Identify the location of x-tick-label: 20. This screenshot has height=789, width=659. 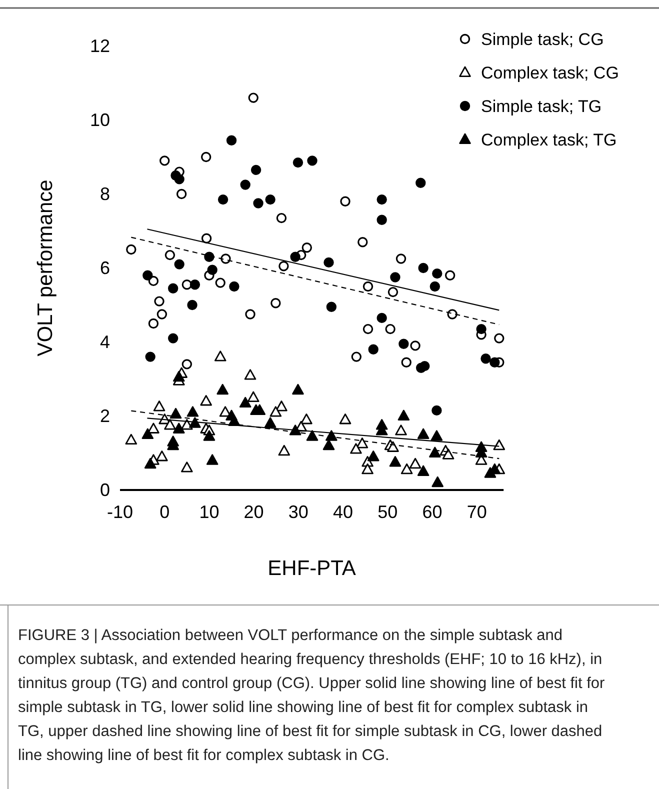
(254, 512).